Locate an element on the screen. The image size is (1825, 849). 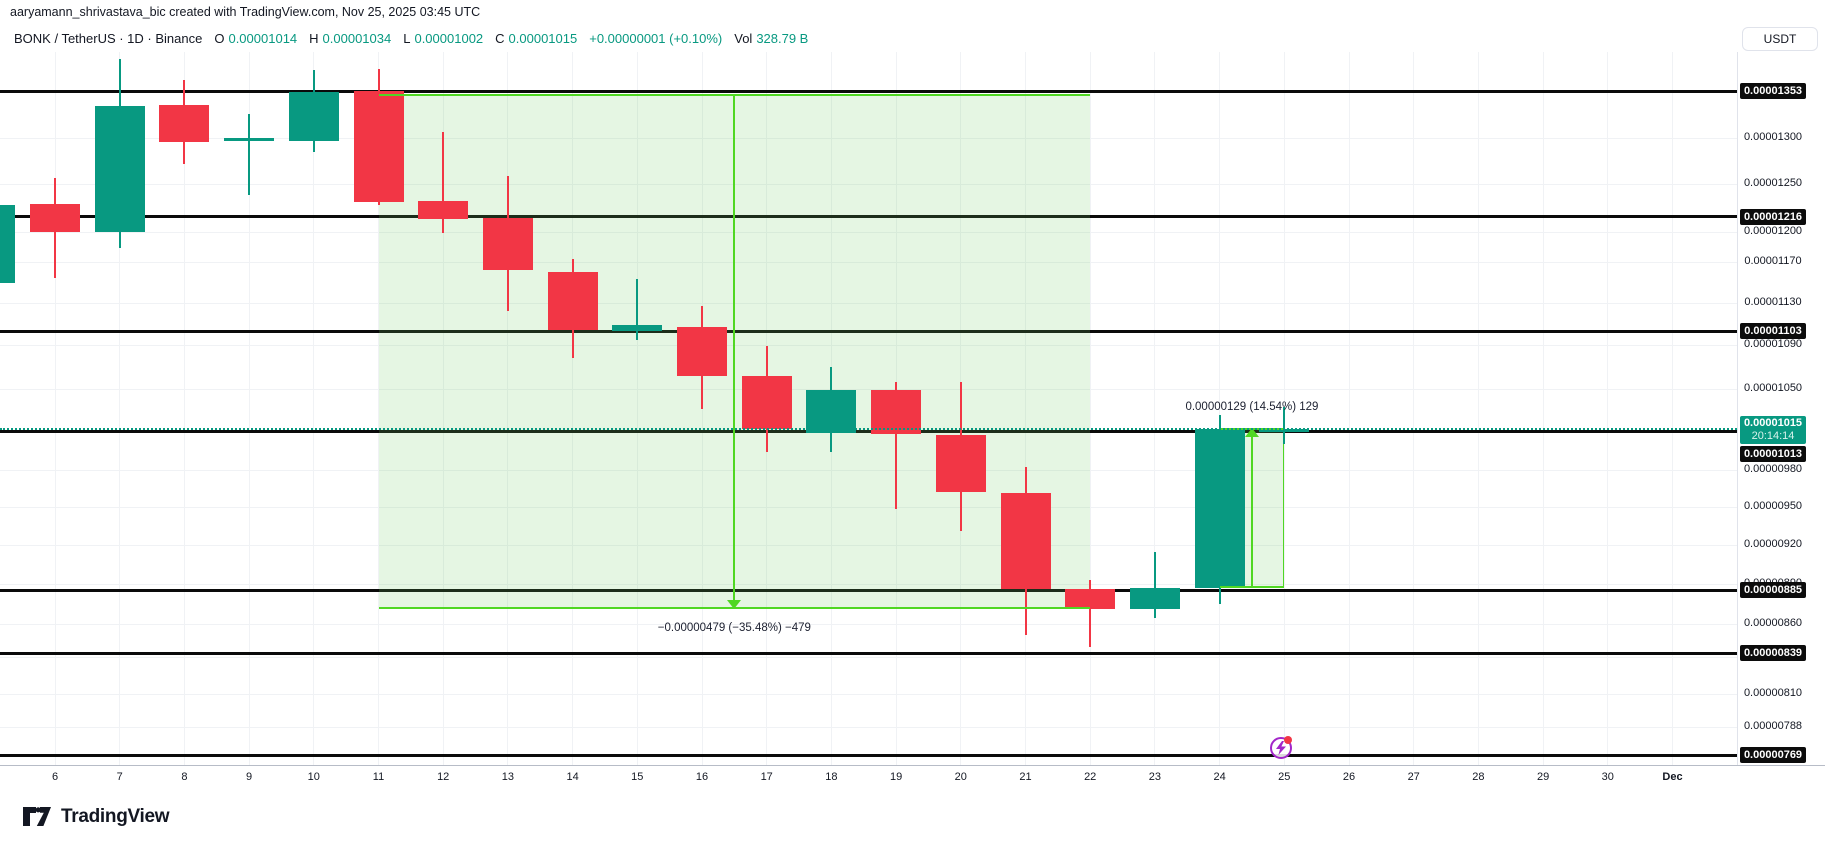
price-tick-label: 0.00000950 is located at coordinates (1773, 505).